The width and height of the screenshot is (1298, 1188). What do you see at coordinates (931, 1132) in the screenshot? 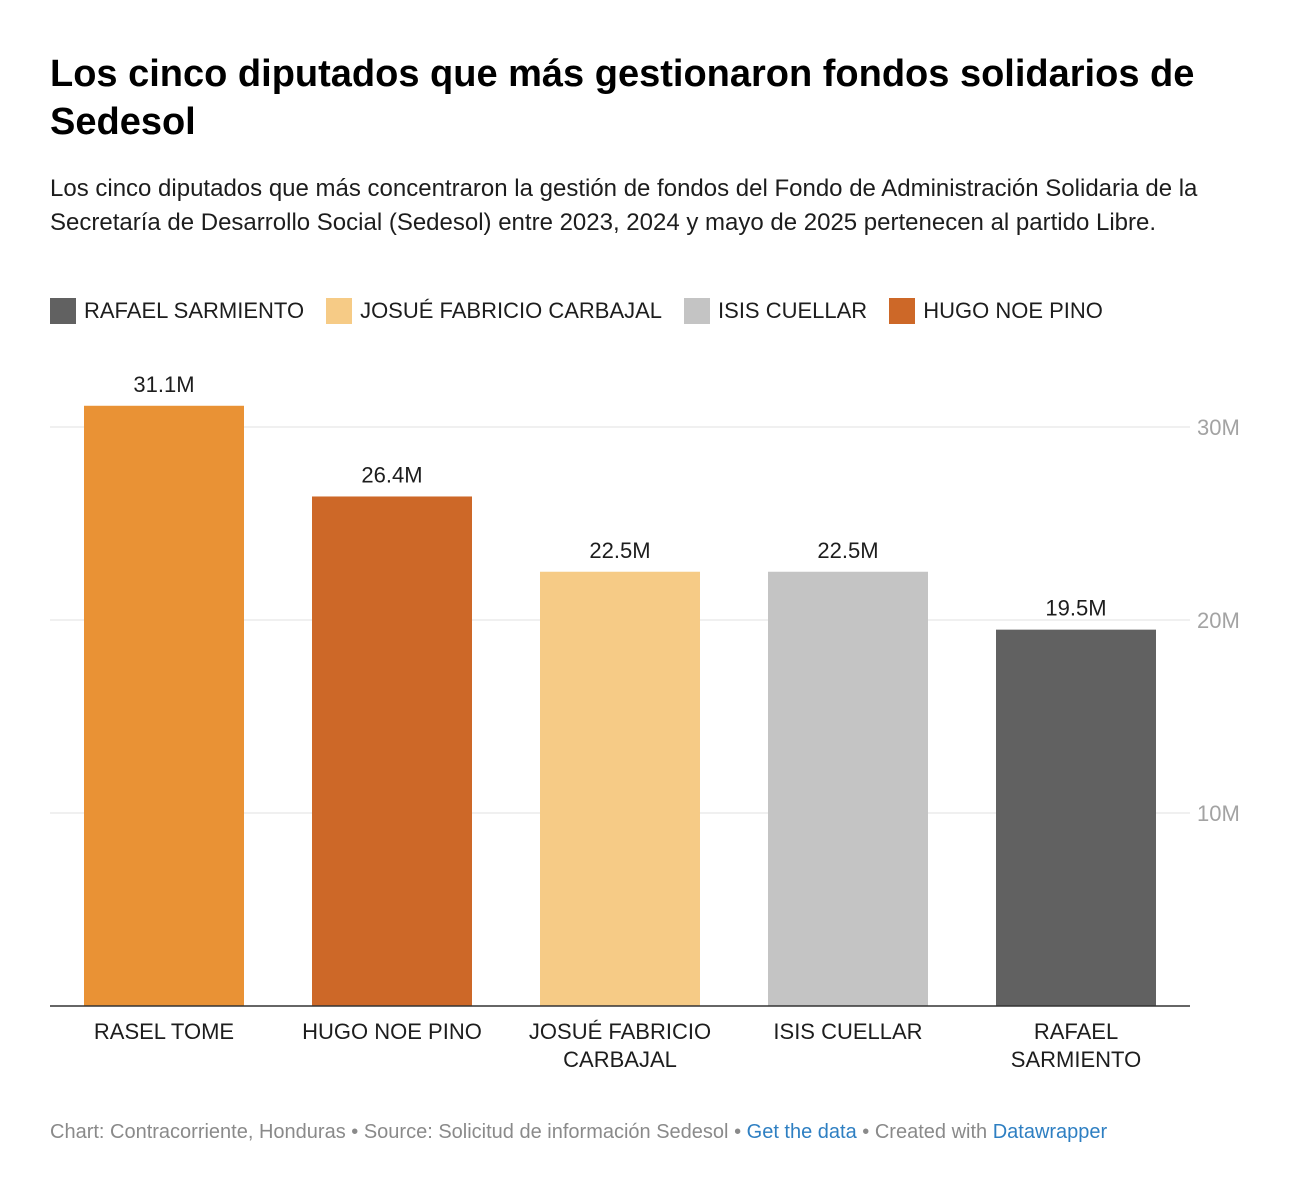
I see `created-with-text: Created with` at bounding box center [931, 1132].